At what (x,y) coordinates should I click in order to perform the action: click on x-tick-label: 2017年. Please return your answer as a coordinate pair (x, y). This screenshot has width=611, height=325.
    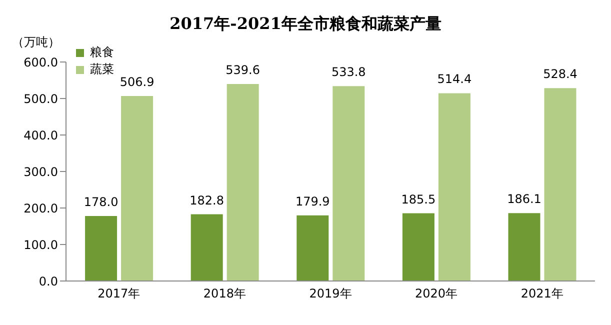
    Looking at the image, I should click on (119, 293).